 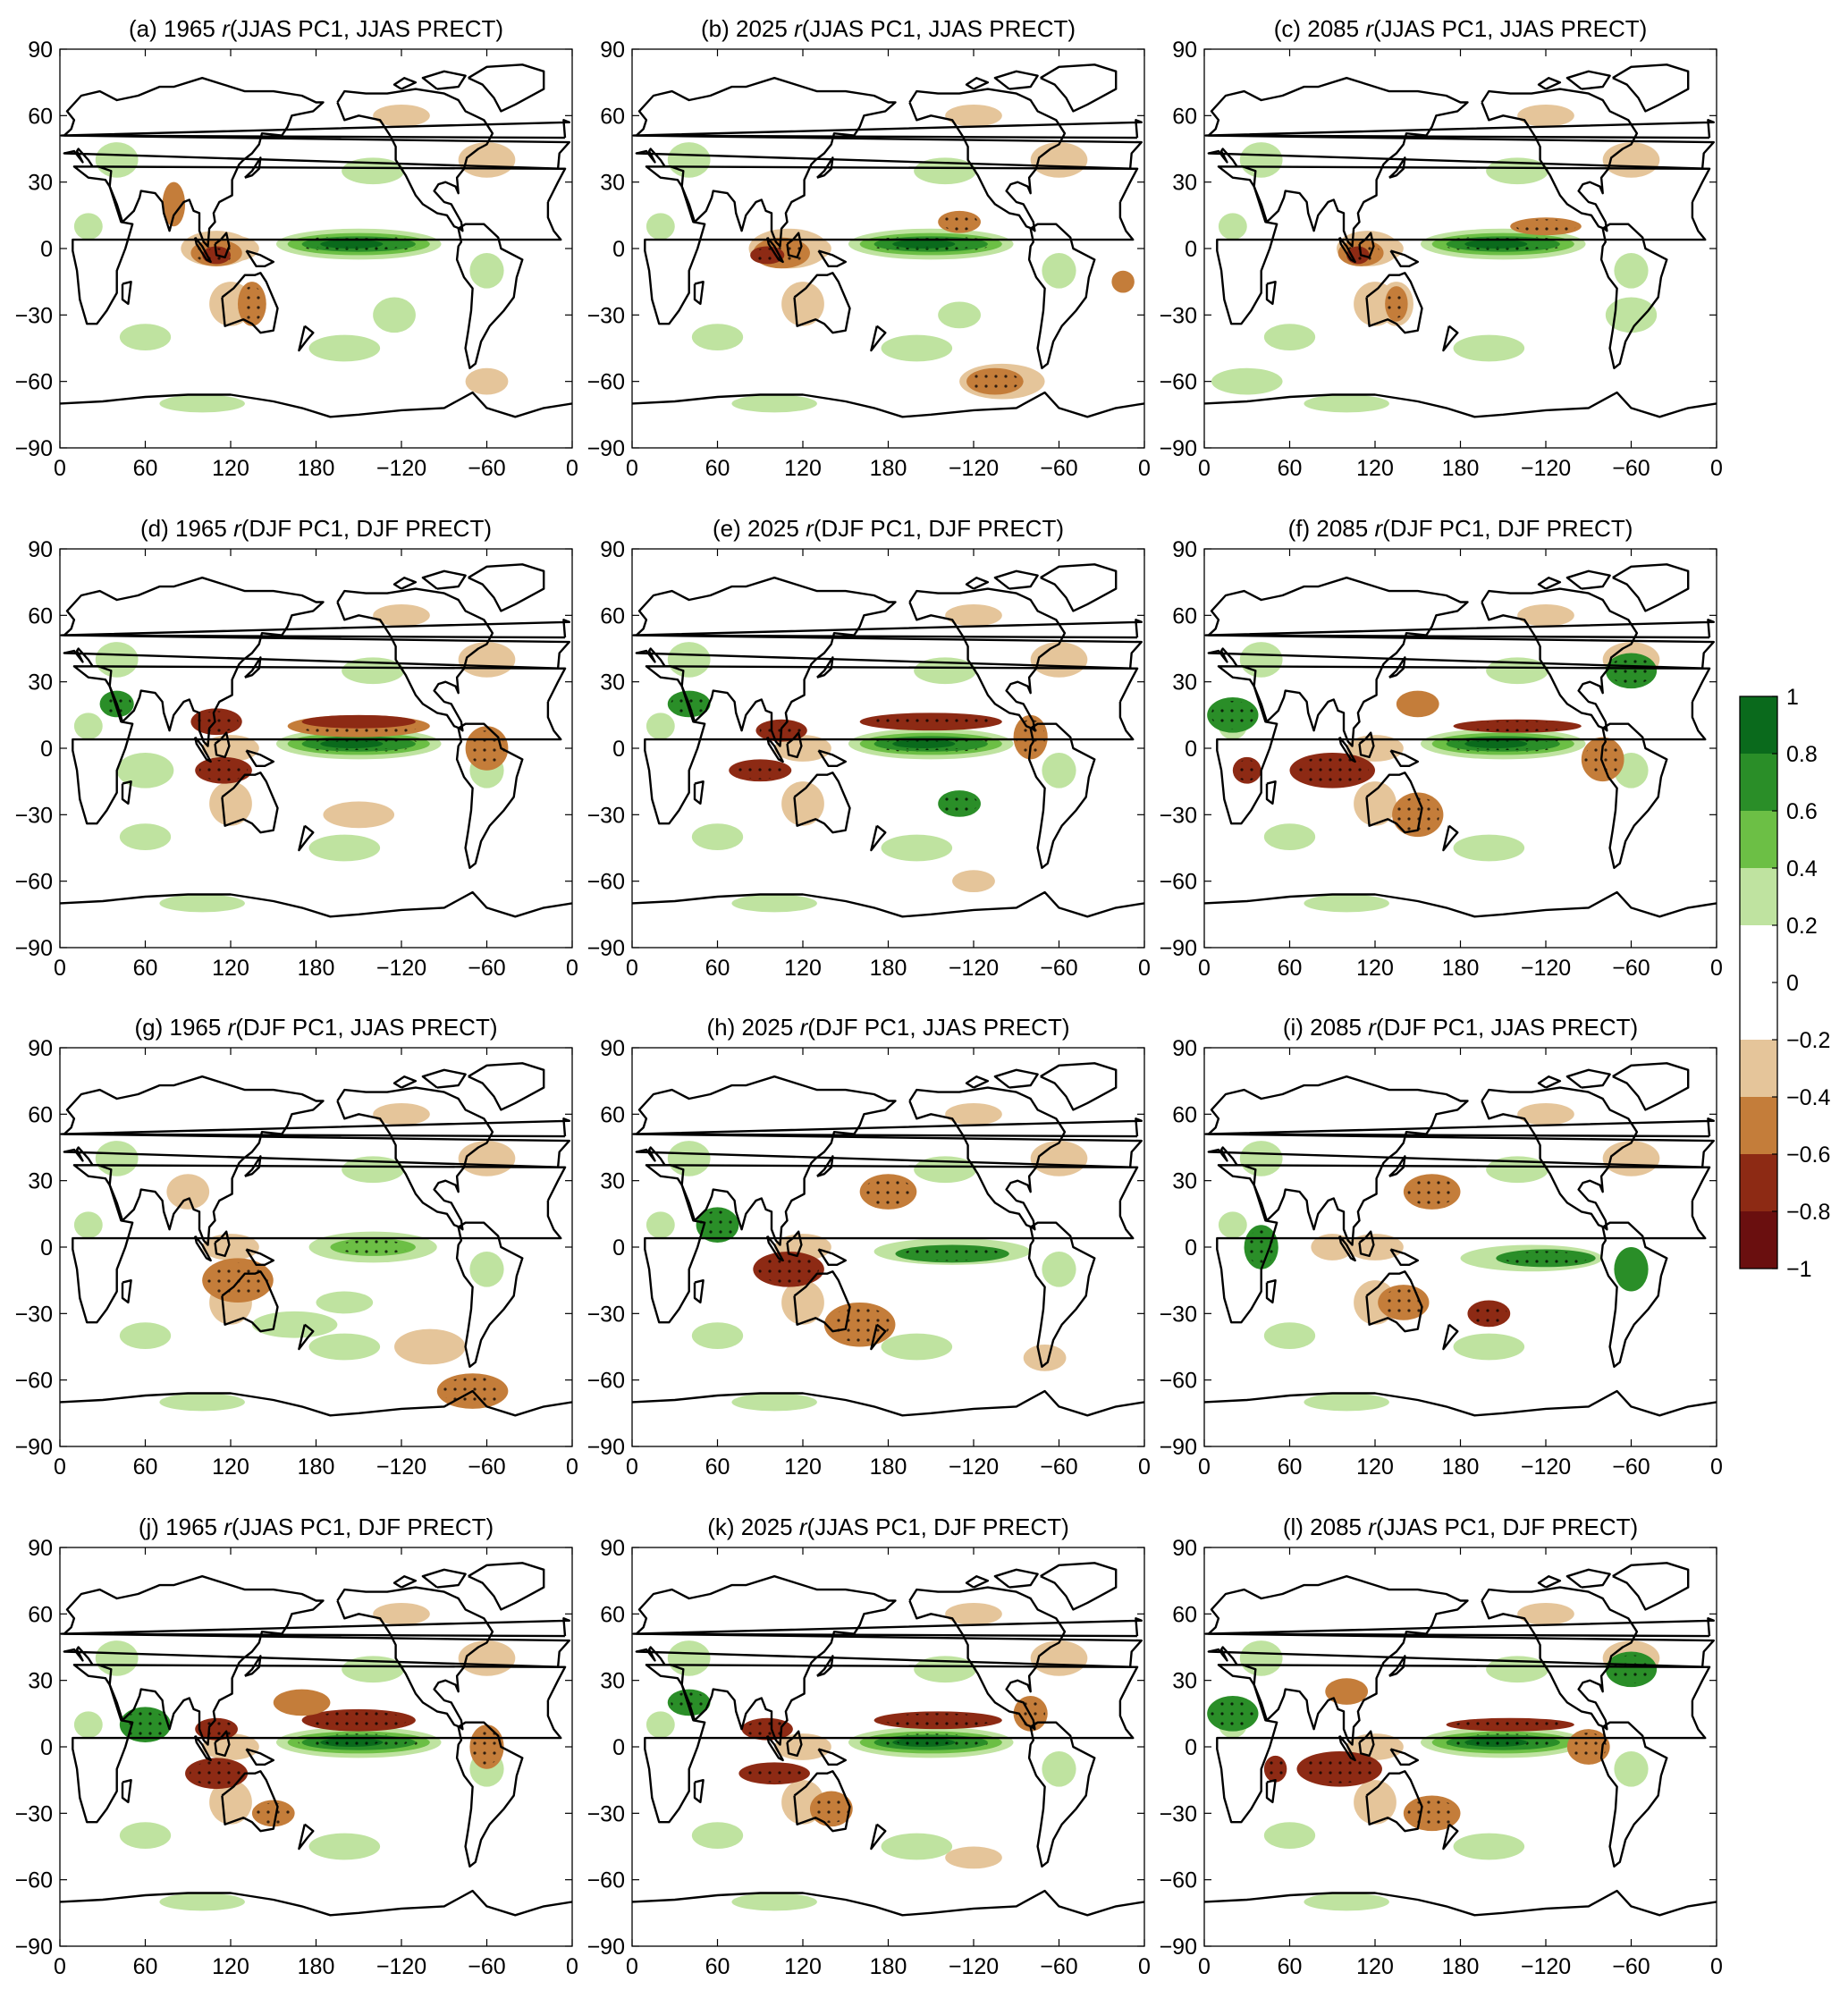 I want to click on panel-label: (e), so click(x=727, y=529).